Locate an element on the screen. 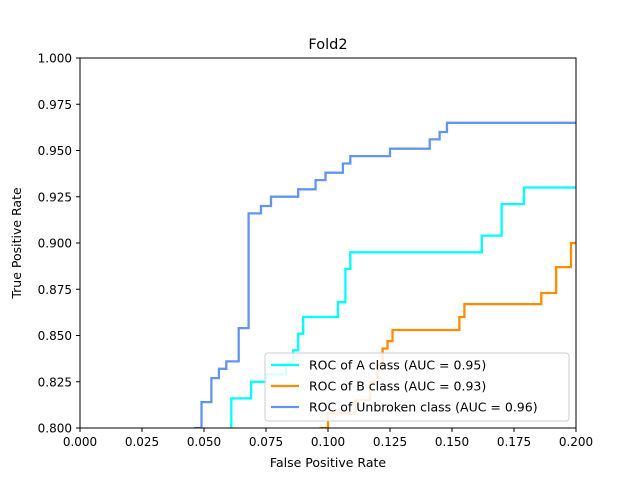 The width and height of the screenshot is (640, 484). y-tick-label: 0.800 is located at coordinates (55, 429).